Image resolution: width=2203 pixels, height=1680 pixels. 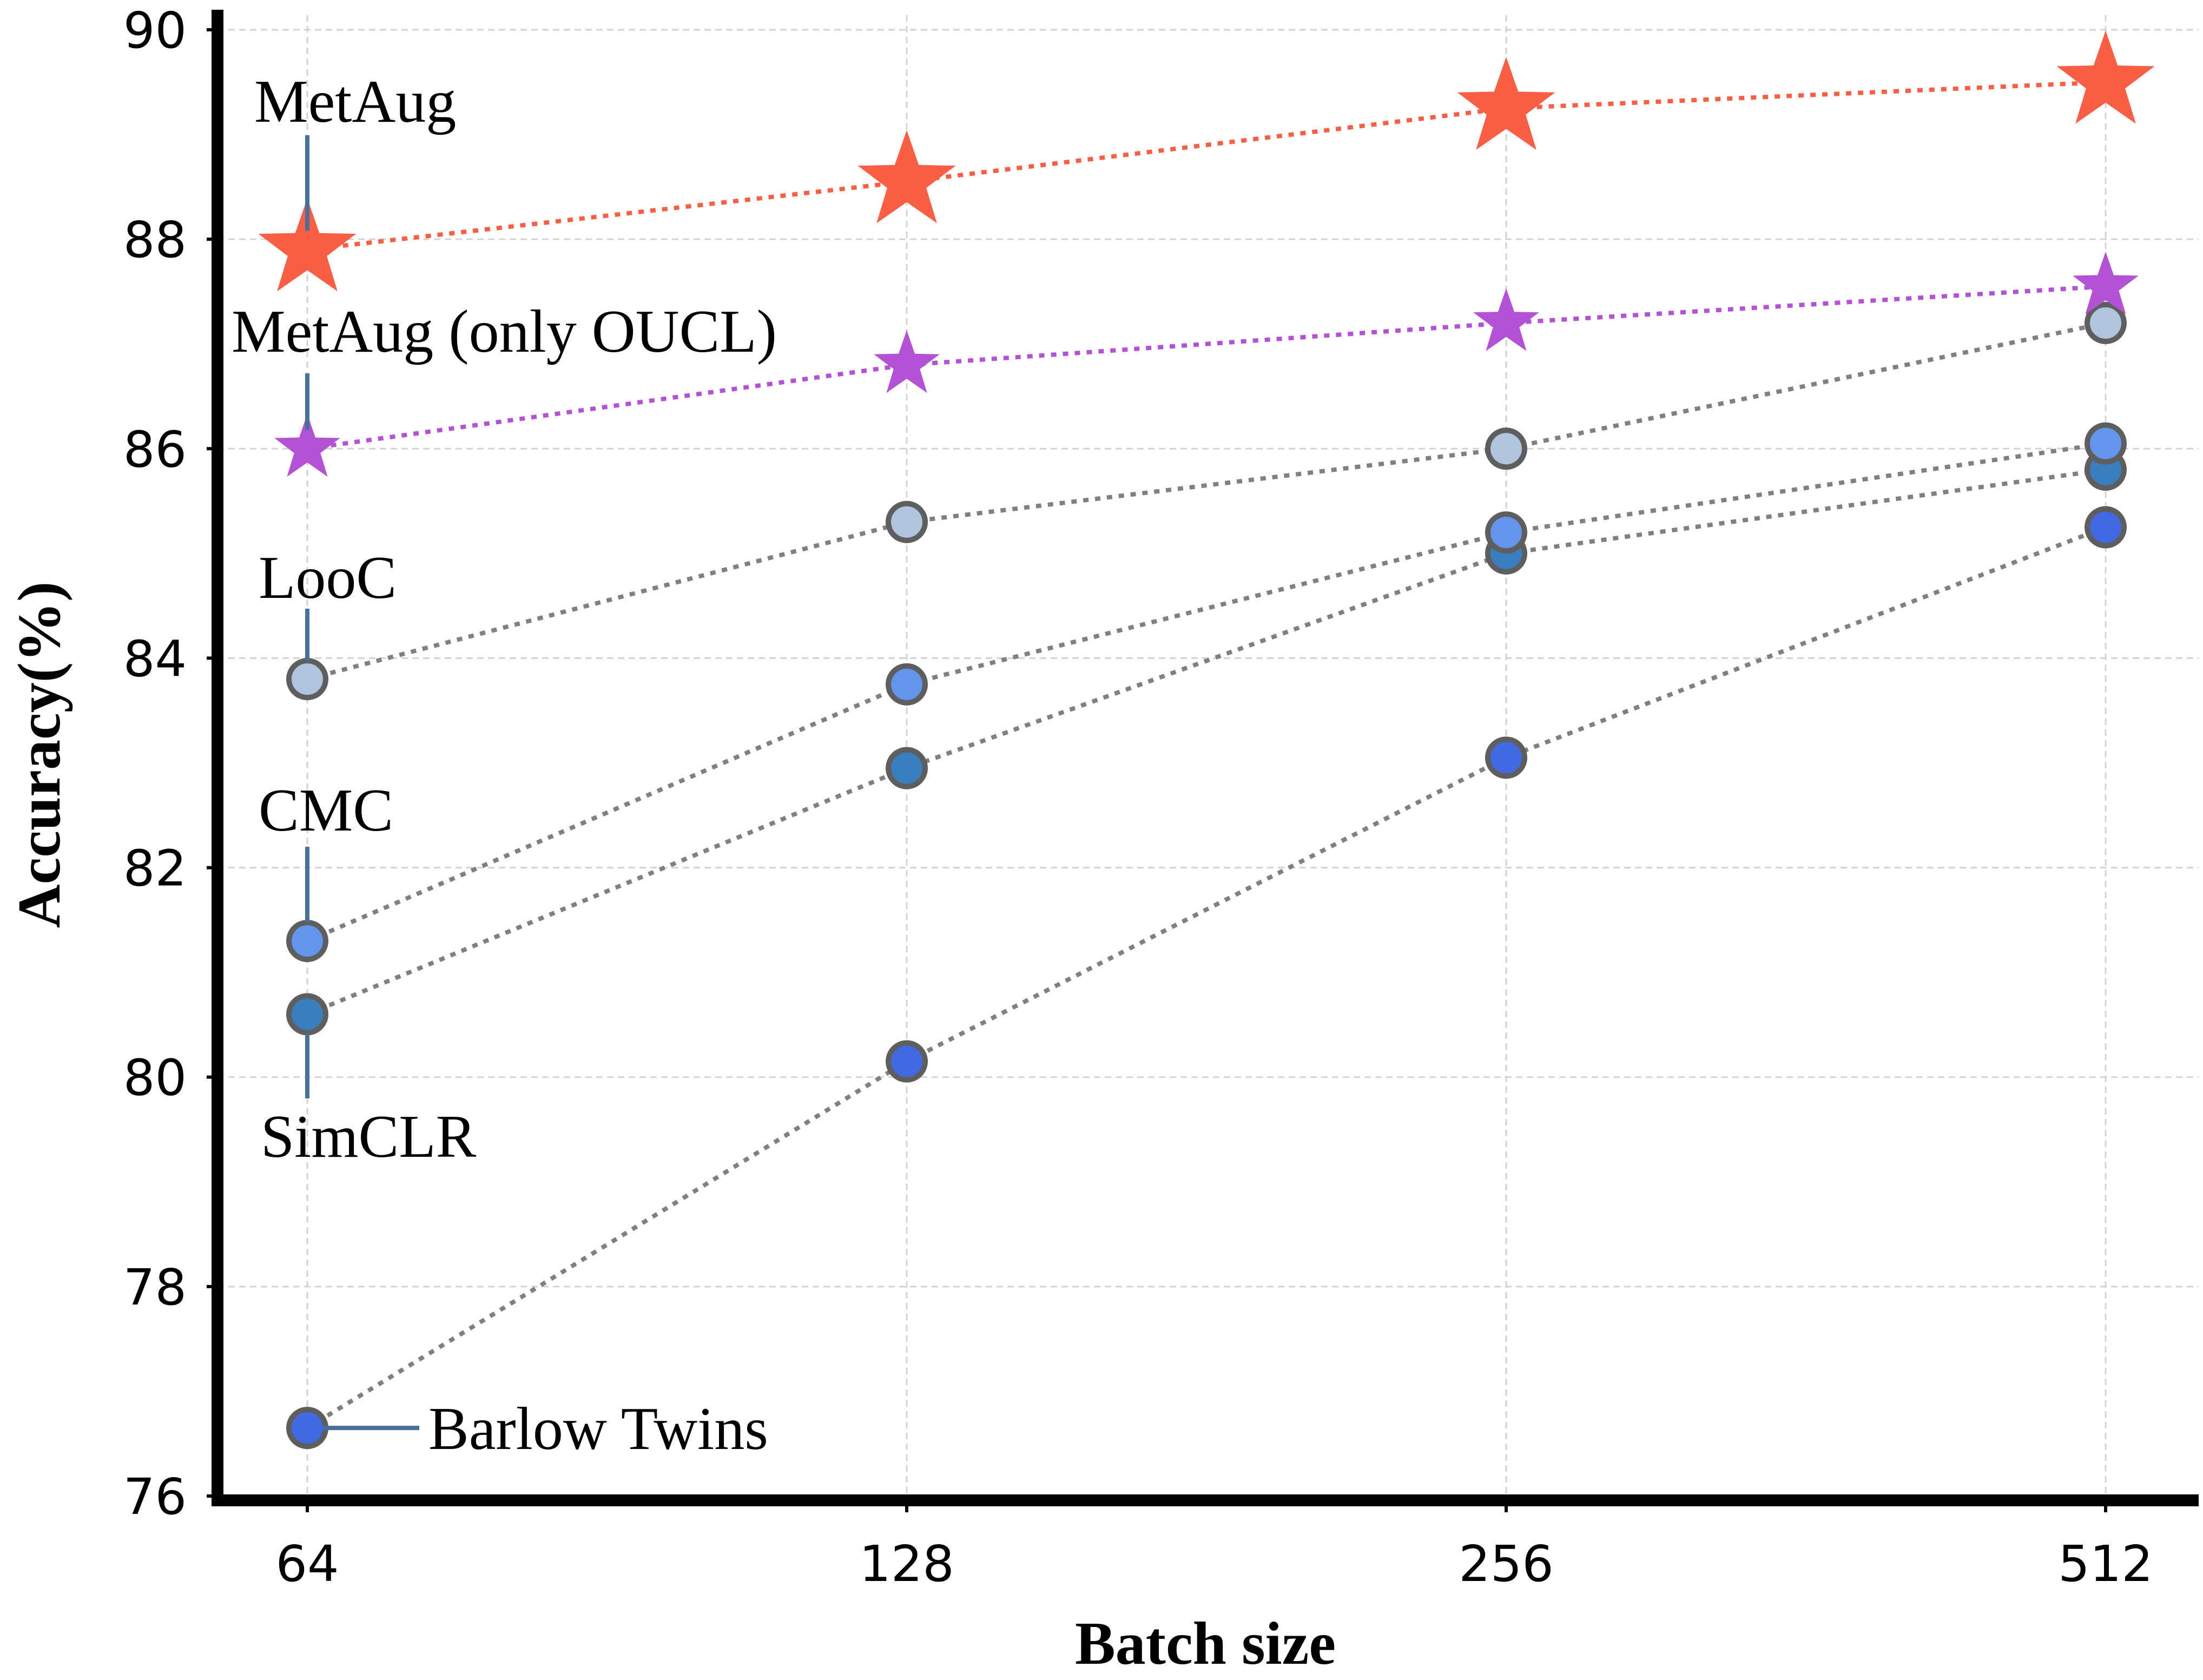 I want to click on x-tick-label: 64, so click(x=307, y=1564).